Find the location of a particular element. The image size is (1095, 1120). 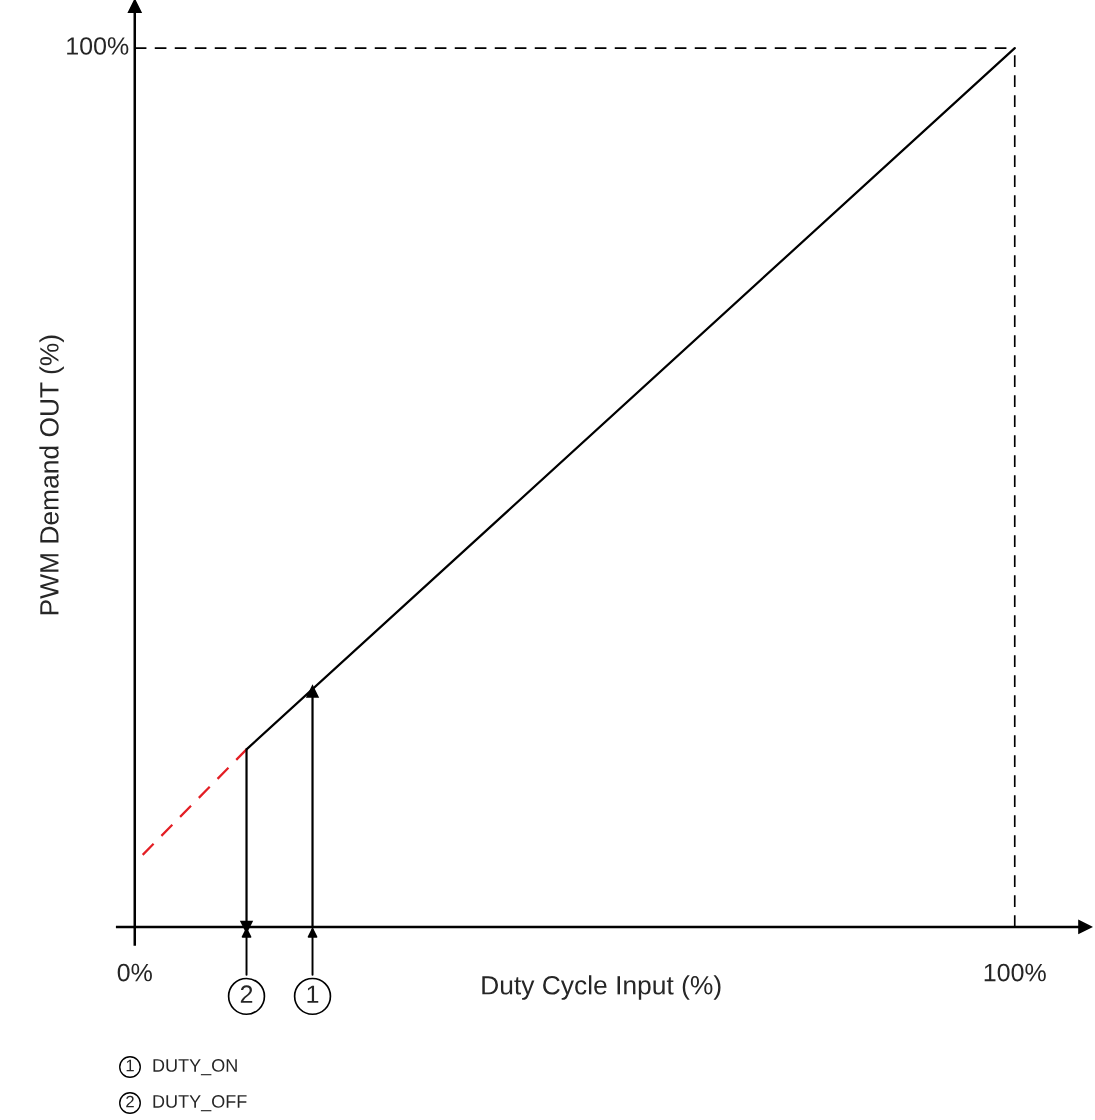

ref-line-label: 100% is located at coordinates (98, 46).